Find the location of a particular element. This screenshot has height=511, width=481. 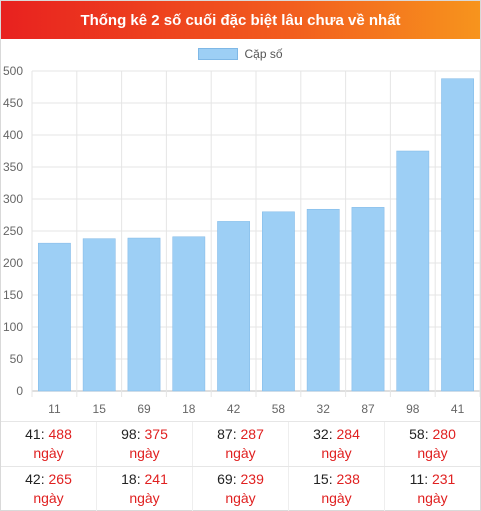

y-tick-label: 250 is located at coordinates (13, 231).